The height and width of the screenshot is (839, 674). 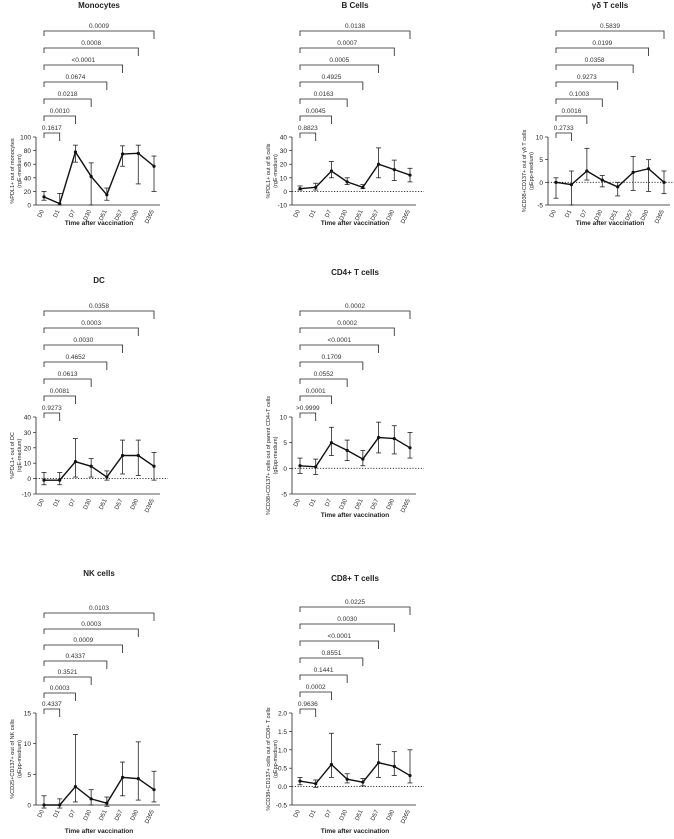 What do you see at coordinates (285, 443) in the screenshot?
I see `y-tick-label: 5` at bounding box center [285, 443].